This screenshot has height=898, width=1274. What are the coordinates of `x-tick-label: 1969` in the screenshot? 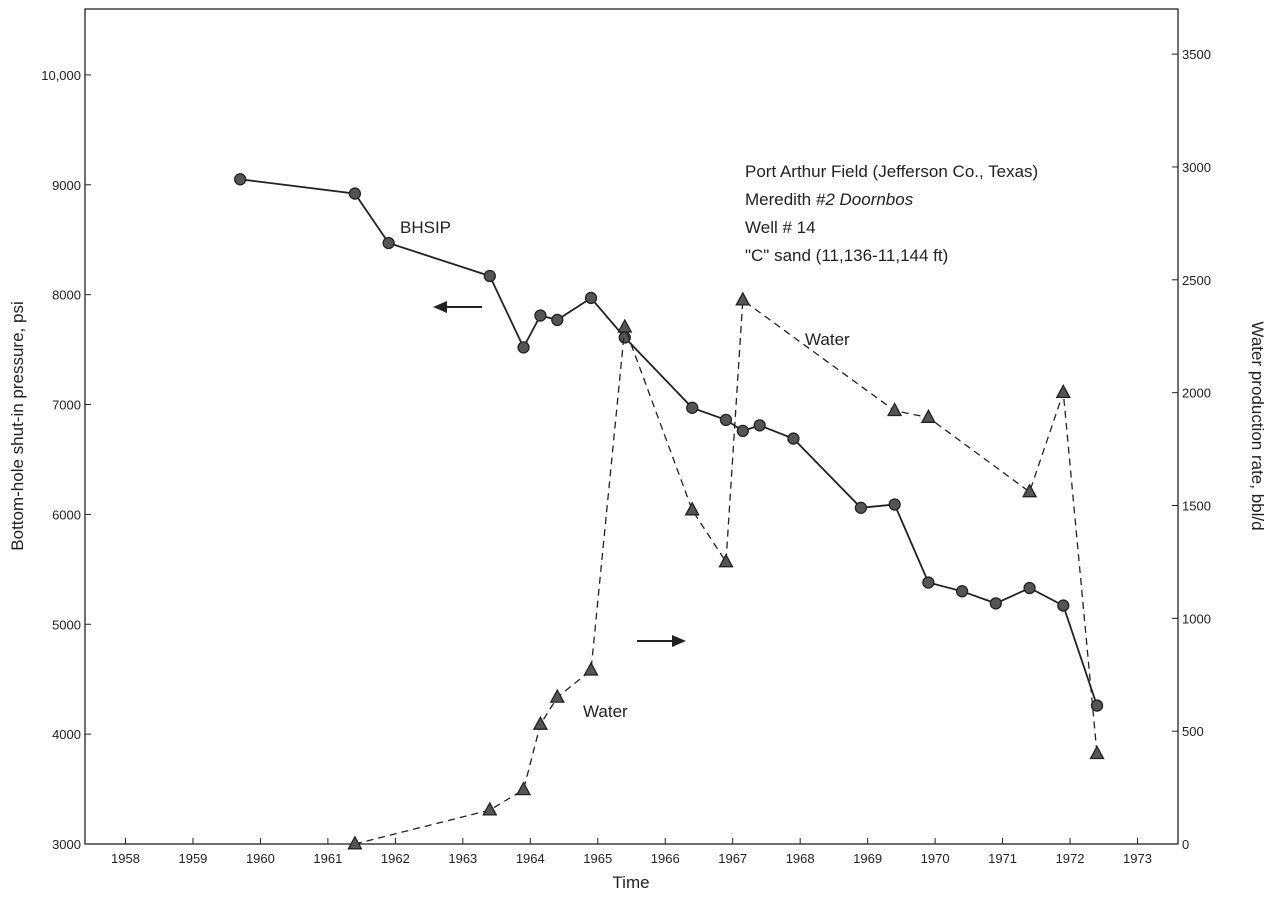 It's located at (867, 858).